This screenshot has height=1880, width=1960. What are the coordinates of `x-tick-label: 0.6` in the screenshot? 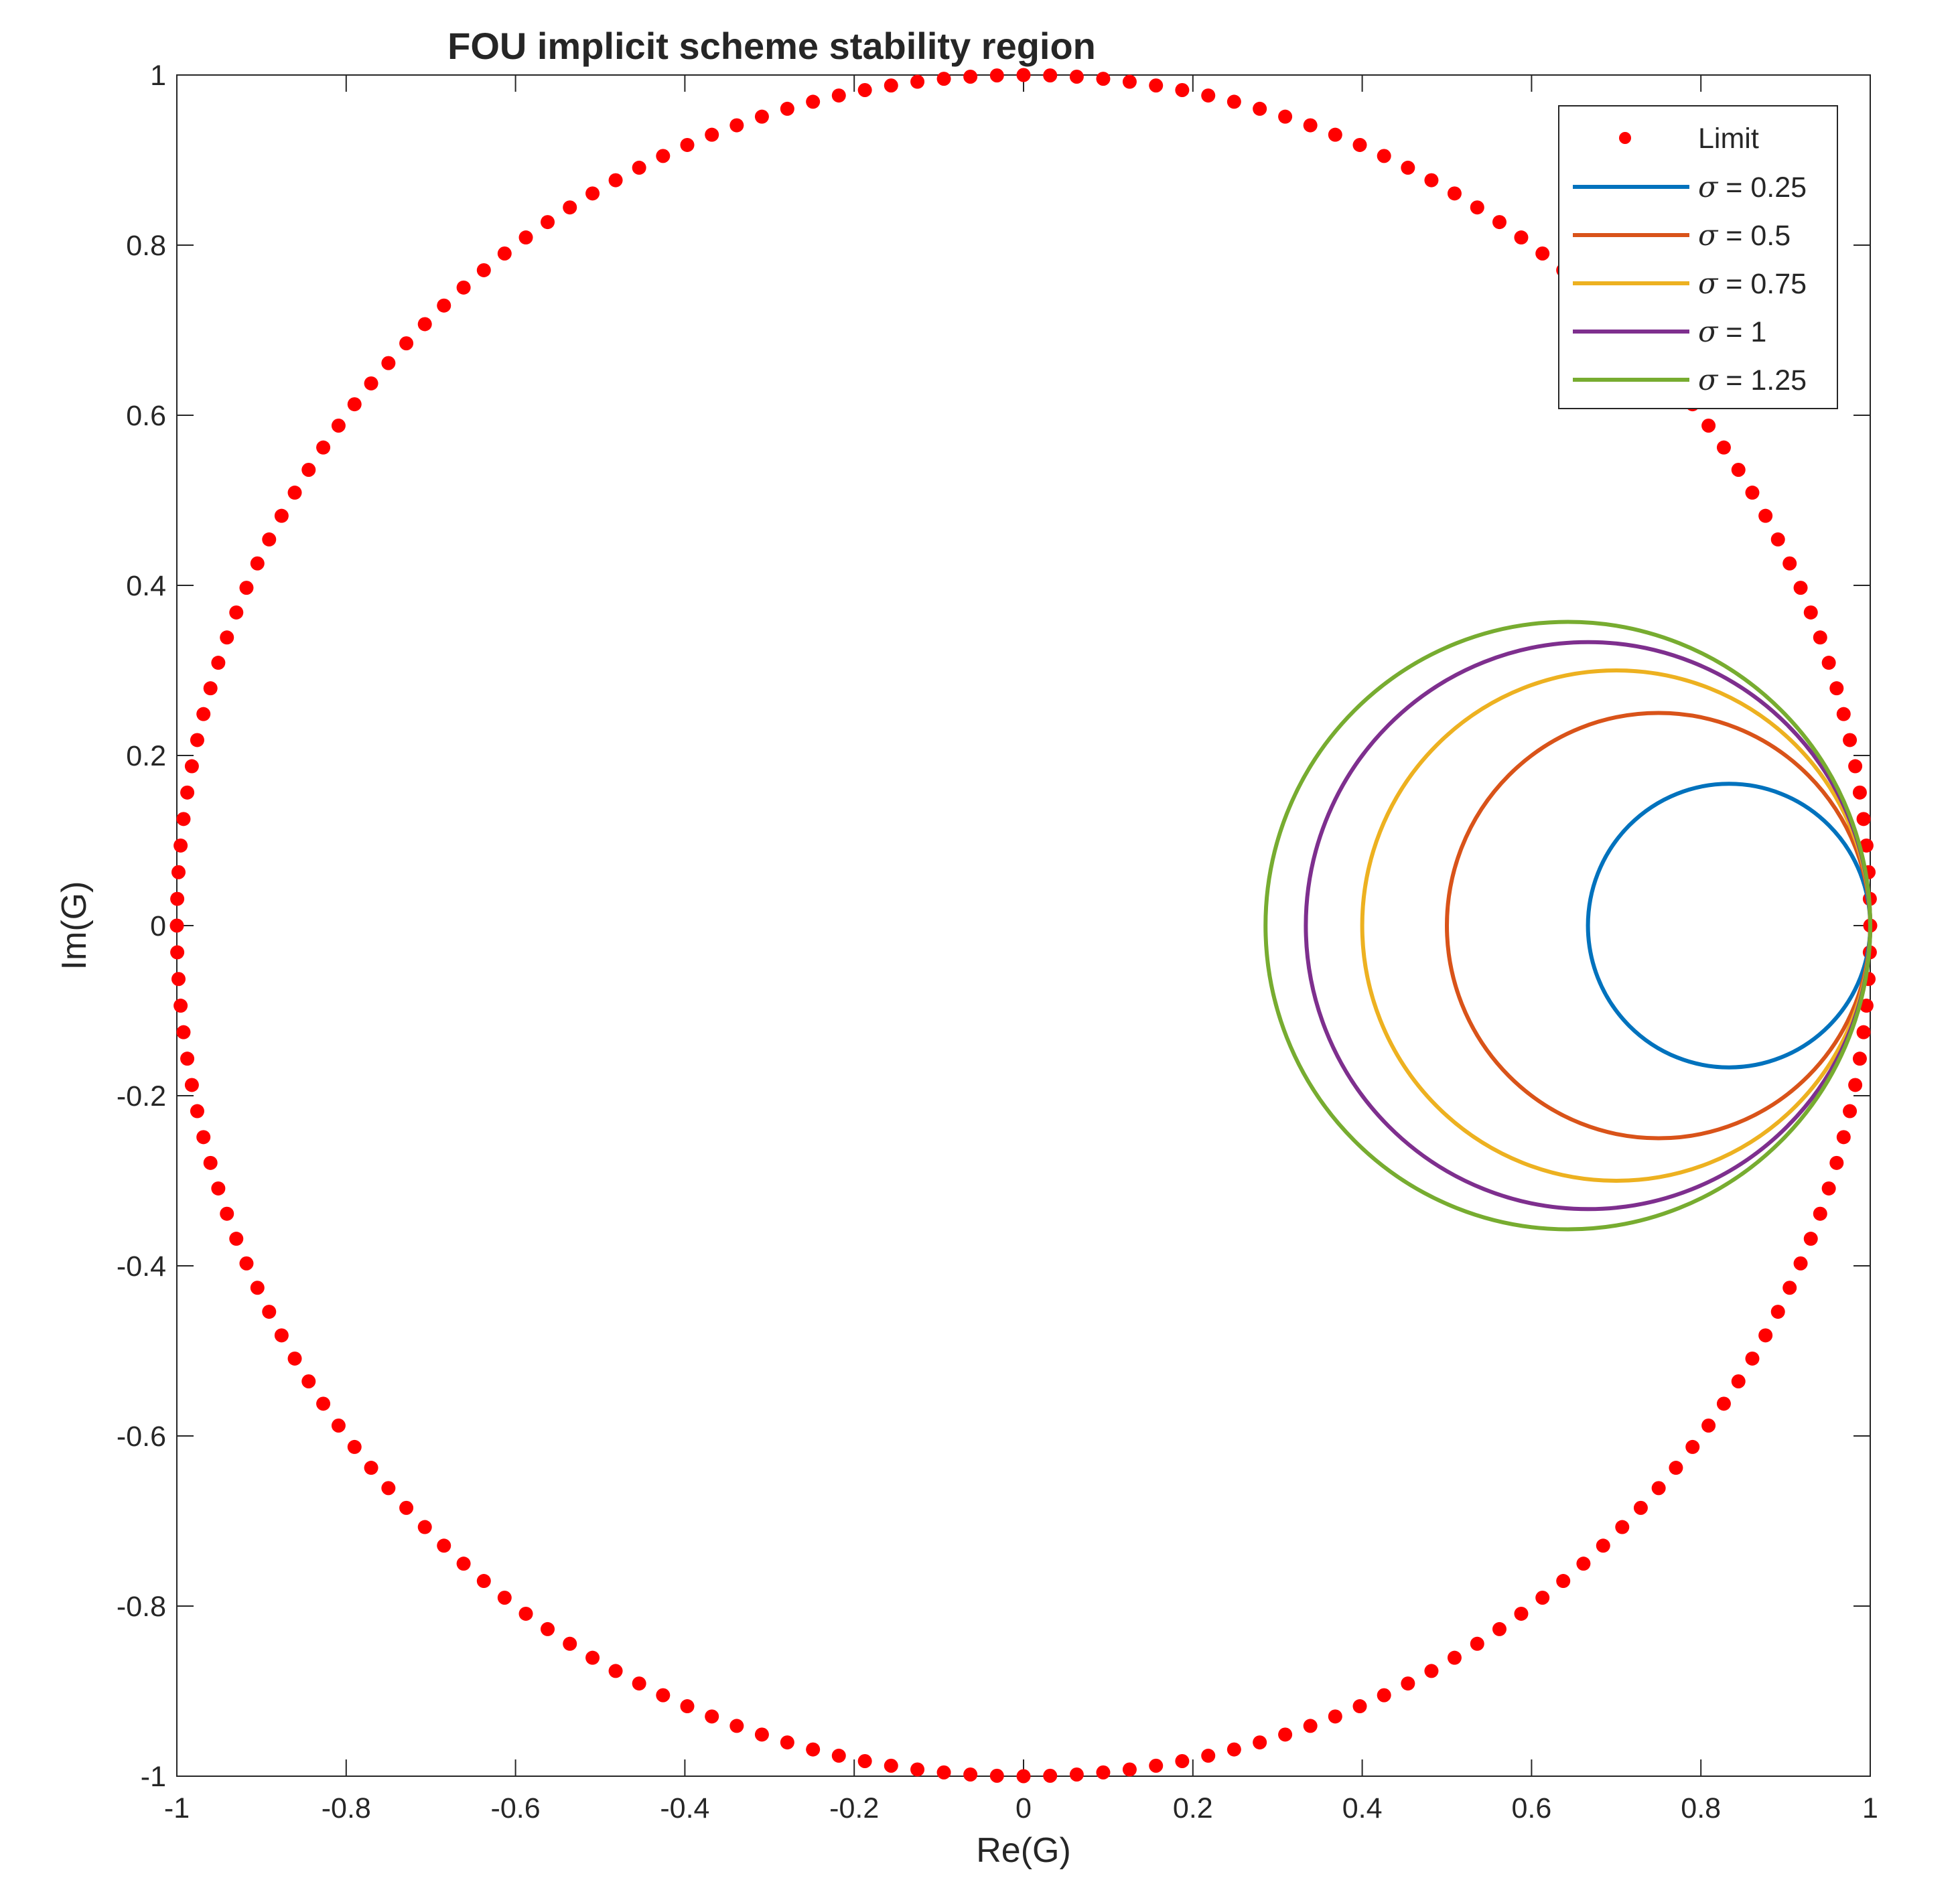 It's located at (1532, 1808).